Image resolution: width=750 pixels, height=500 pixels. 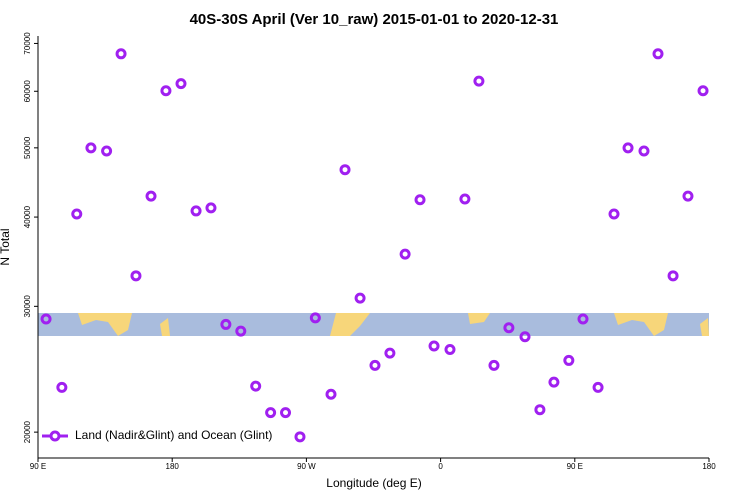 I want to click on y-tick-label: 50000, so click(x=27, y=147).